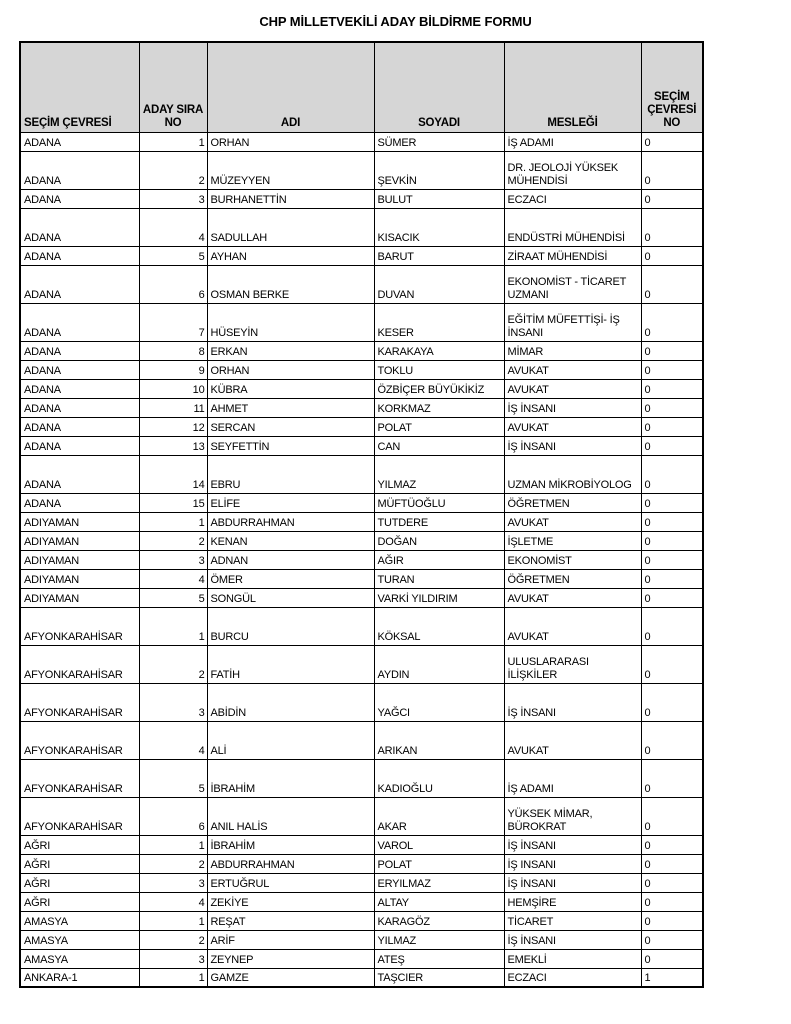 This screenshot has width=791, height=1024. What do you see at coordinates (173, 597) in the screenshot?
I see `cell-candidate-order-no: 5` at bounding box center [173, 597].